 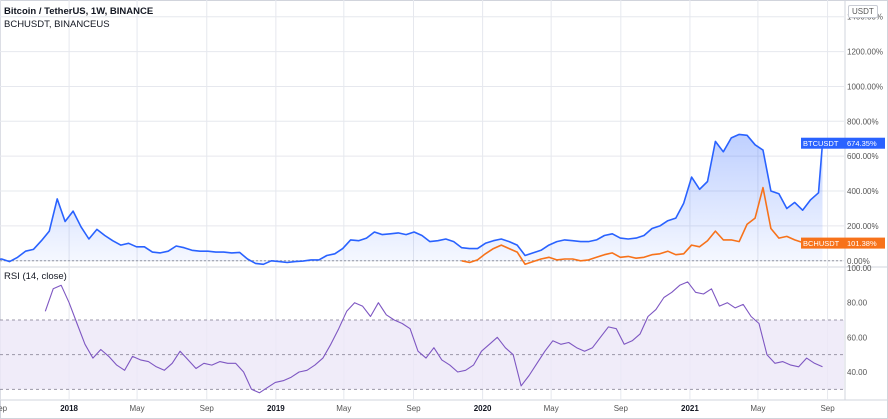 I want to click on bch-last-name-label: BCHUSDT, so click(x=821, y=243).